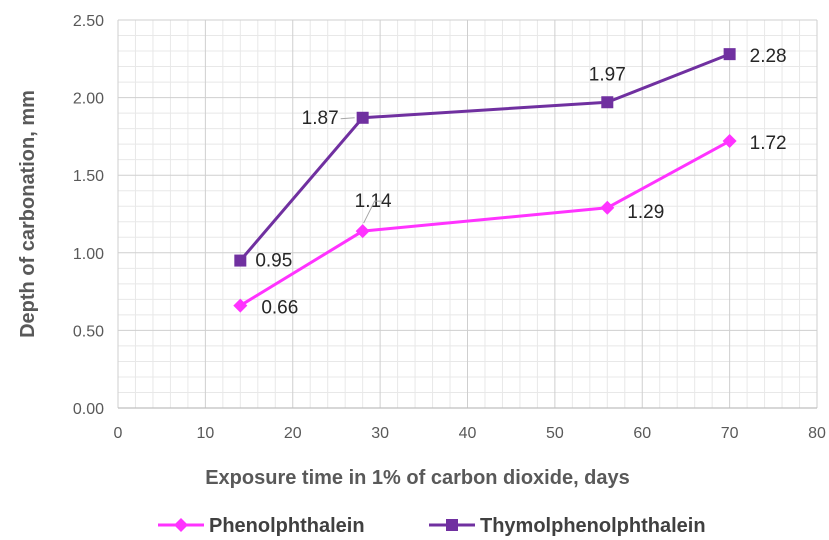 The image size is (829, 540). I want to click on y-axis-title: Depth of carbonation, mm, so click(28, 214).